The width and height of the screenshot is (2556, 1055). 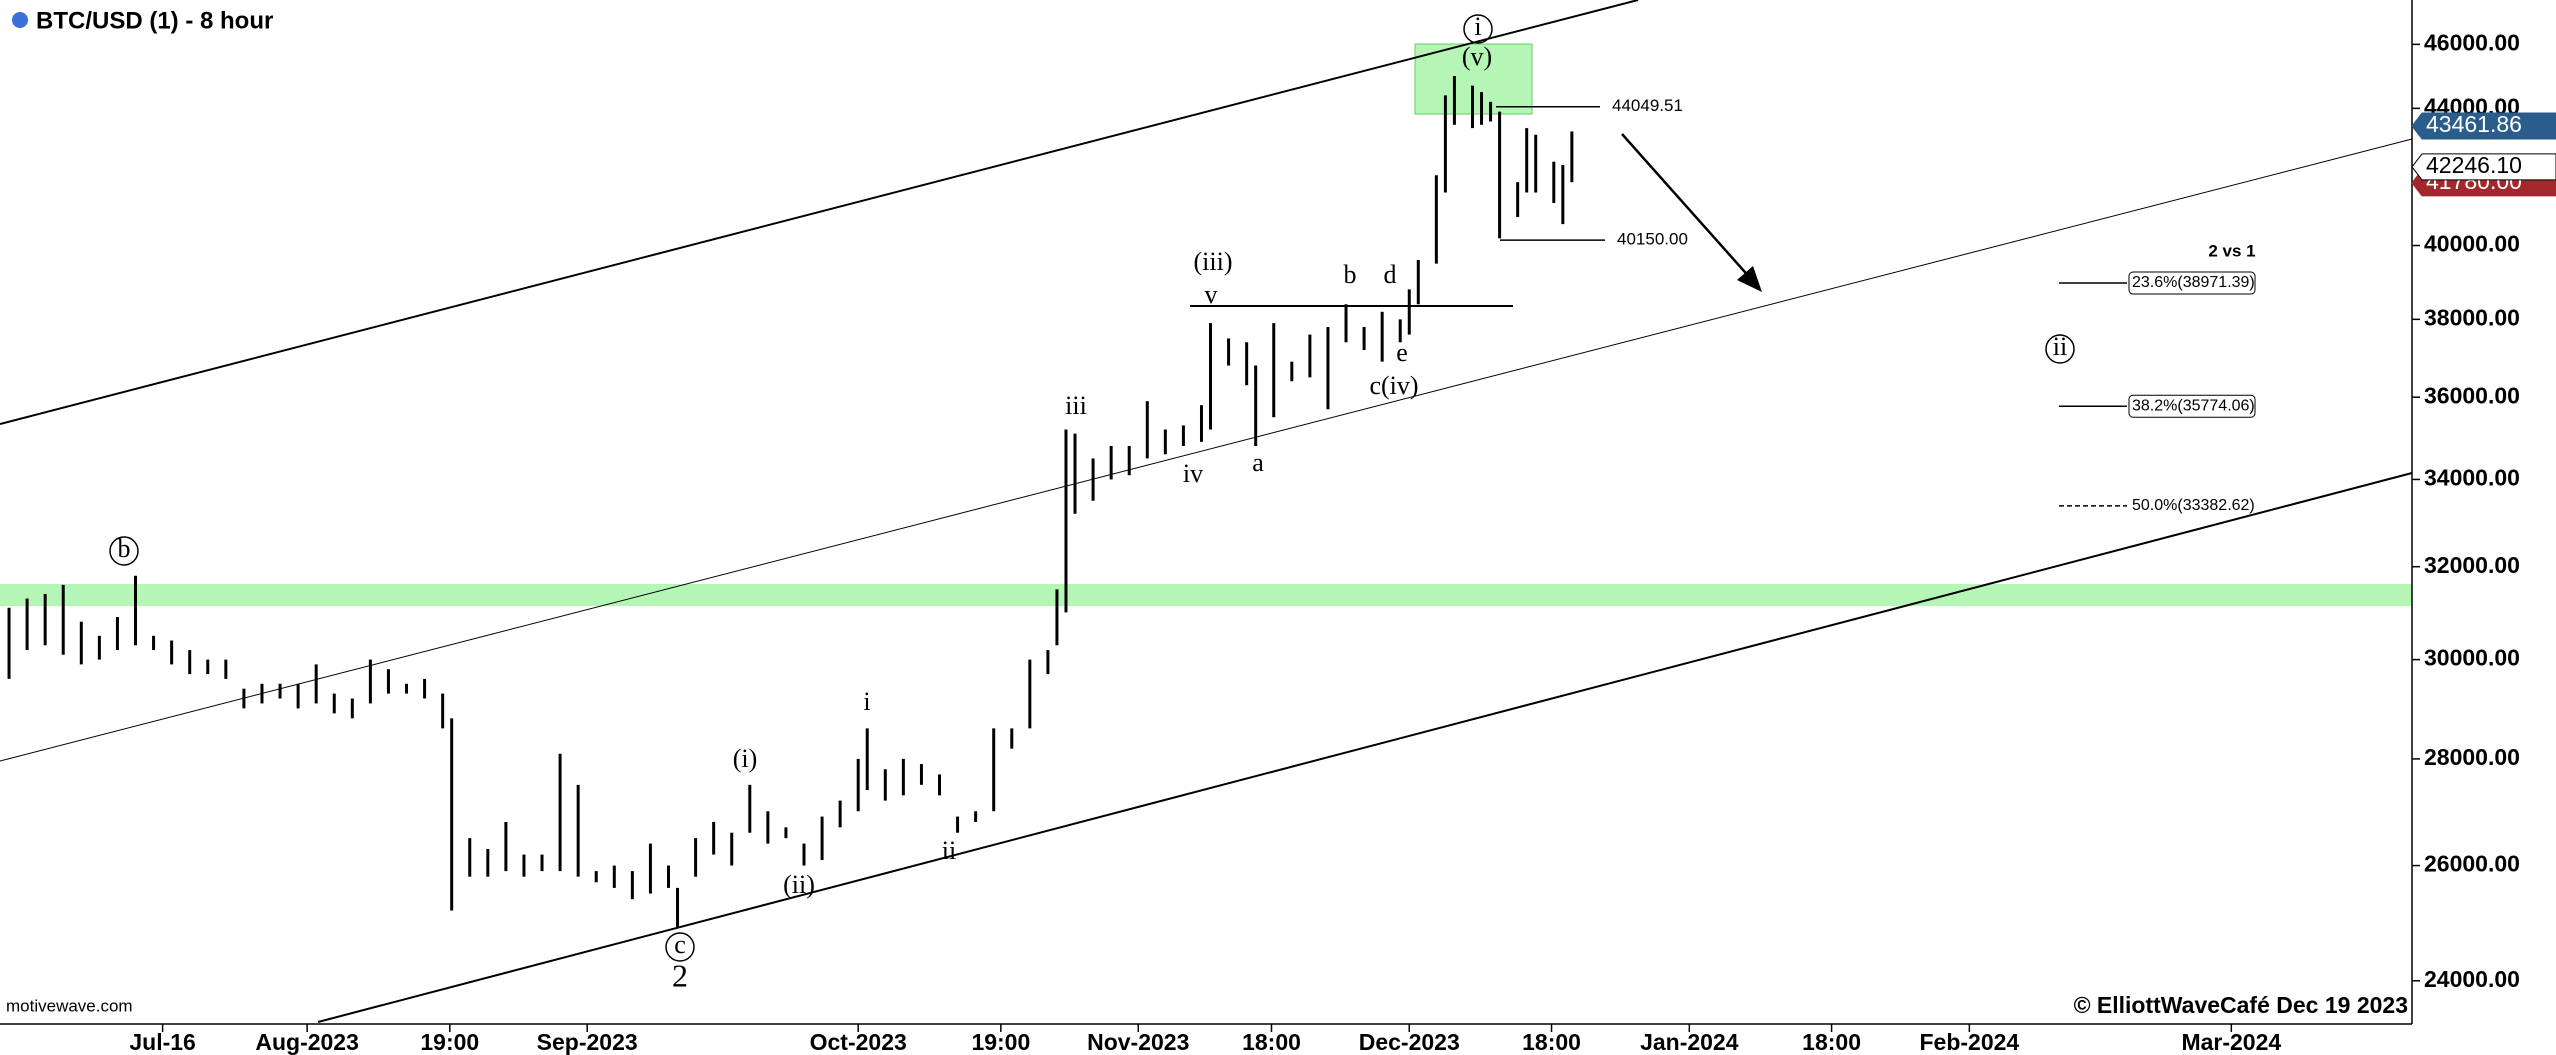 What do you see at coordinates (680, 944) in the screenshot?
I see `wave-label: c` at bounding box center [680, 944].